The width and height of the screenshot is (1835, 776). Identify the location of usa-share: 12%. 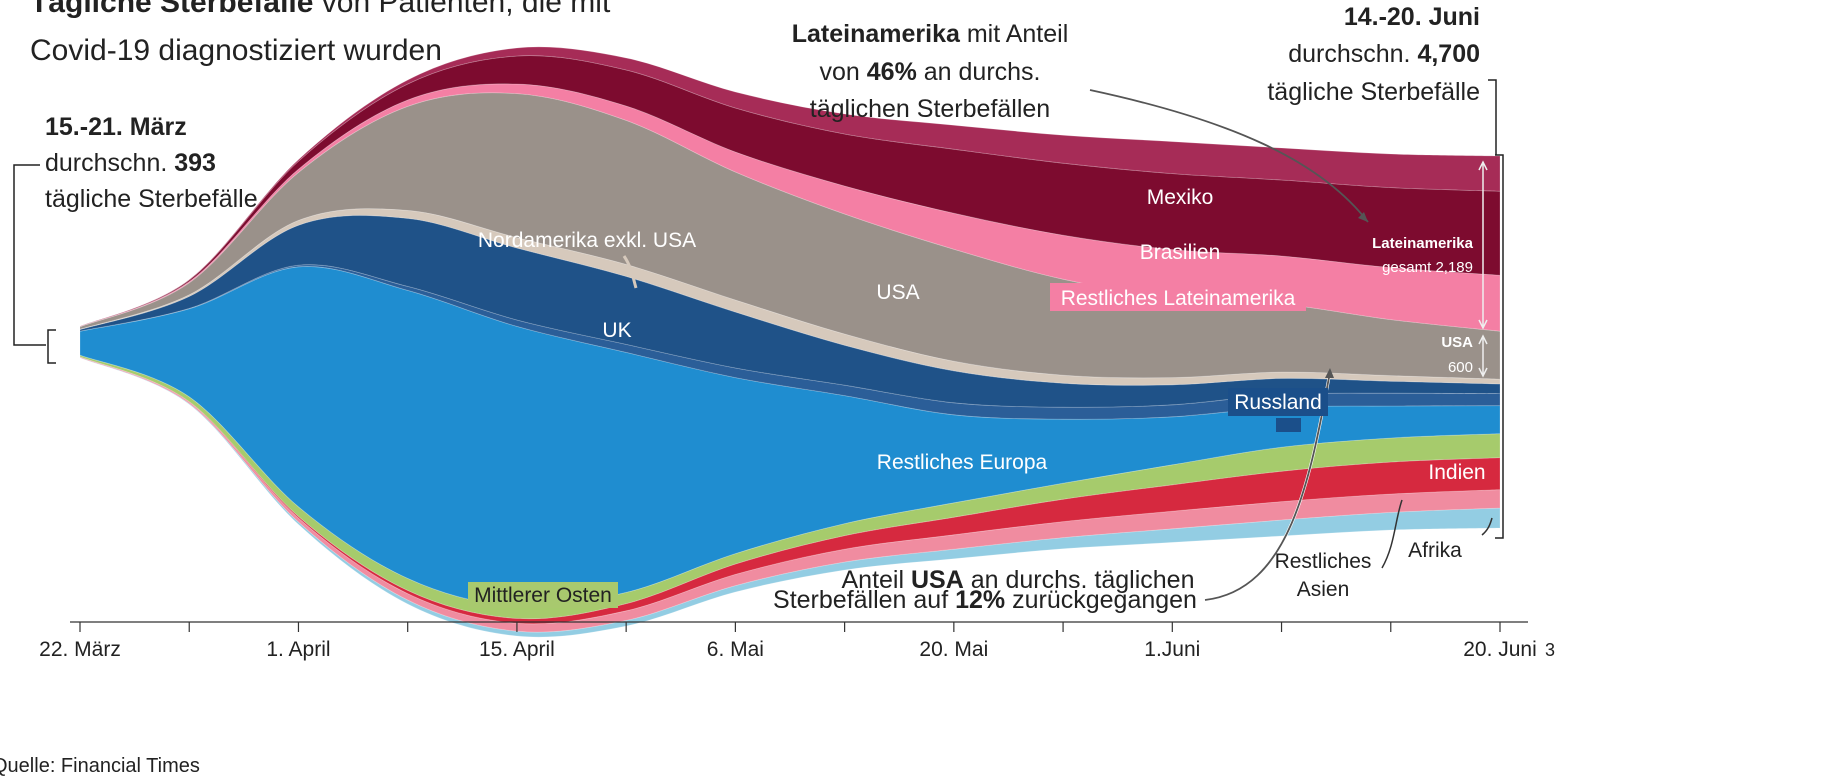
(980, 600).